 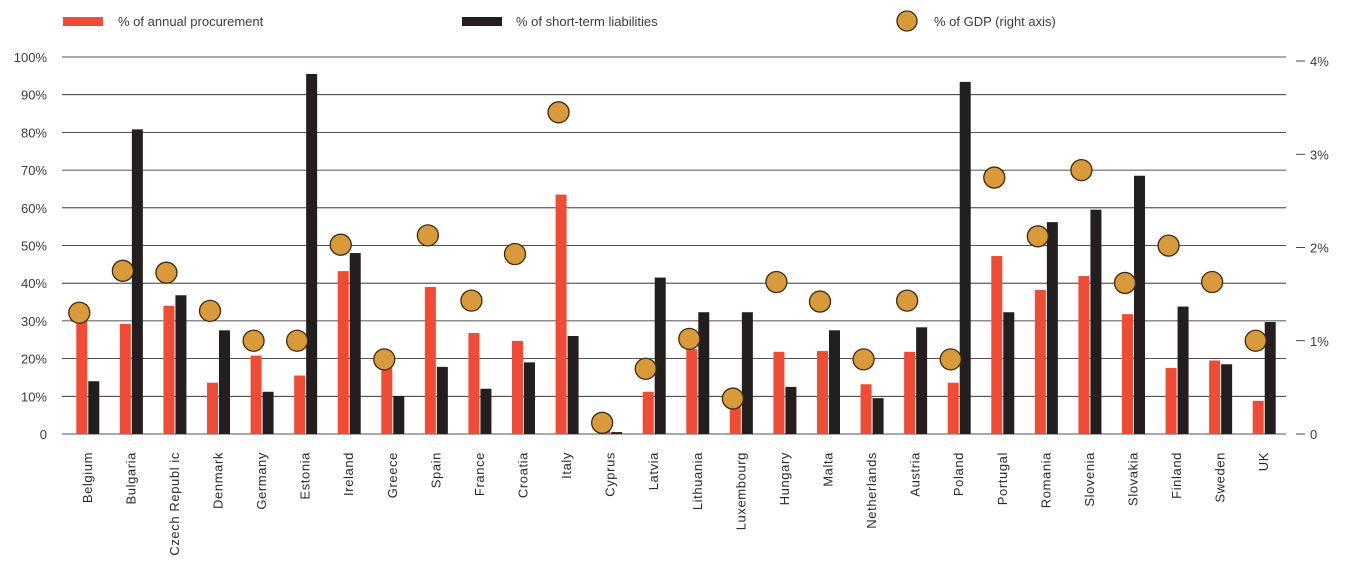 I want to click on x-category-label: Netherlands, so click(x=871, y=490).